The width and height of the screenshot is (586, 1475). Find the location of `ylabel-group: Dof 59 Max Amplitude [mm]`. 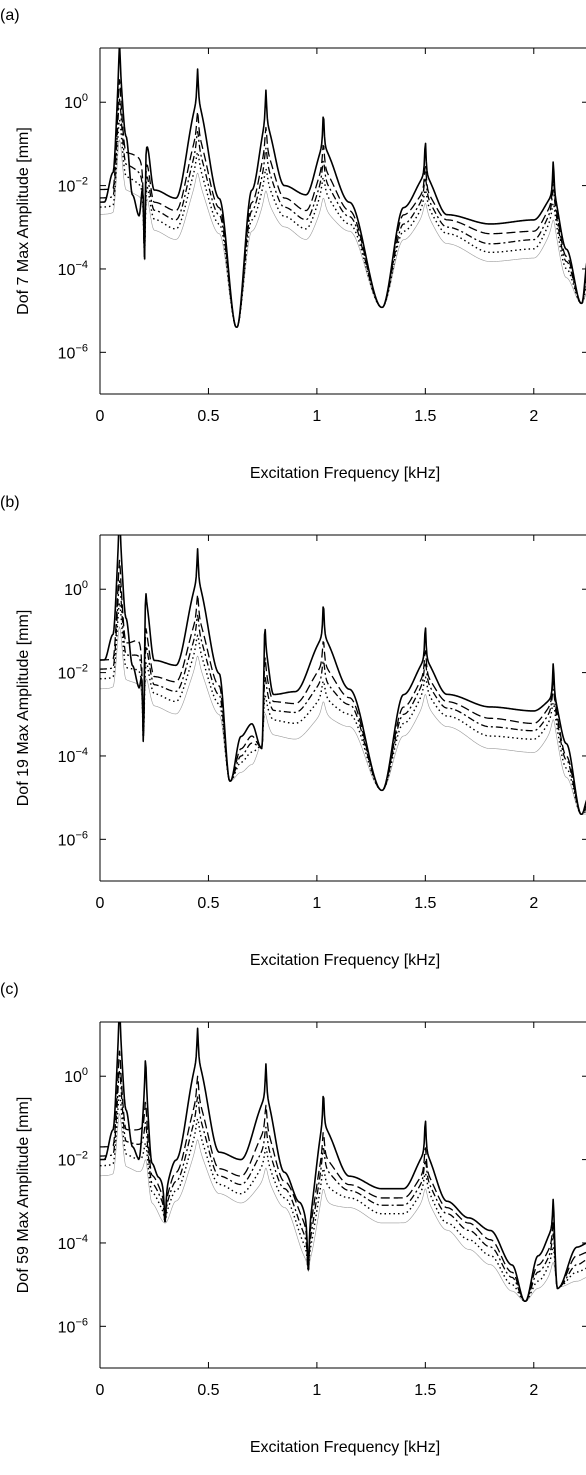

ylabel-group: Dof 59 Max Amplitude [mm] is located at coordinates (23, 1195).